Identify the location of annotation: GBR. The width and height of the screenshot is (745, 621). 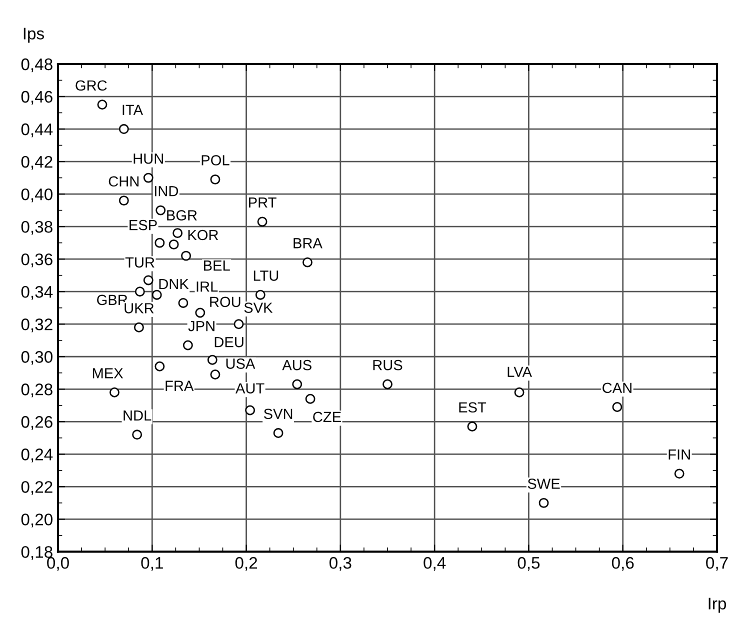
(112, 300).